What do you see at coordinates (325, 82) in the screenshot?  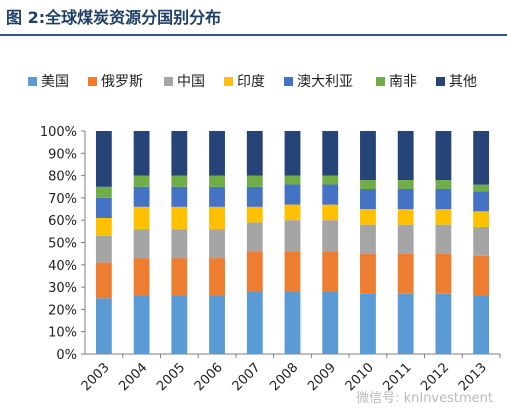 I see `legend-label-4: 澳大利亚` at bounding box center [325, 82].